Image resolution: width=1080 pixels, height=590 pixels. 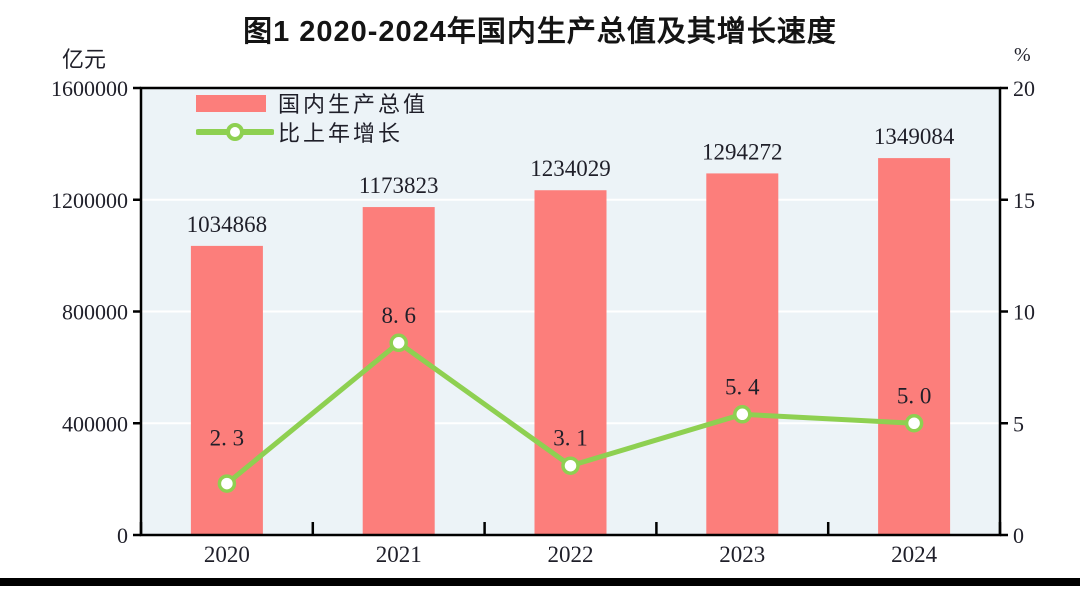 What do you see at coordinates (914, 136) in the screenshot?
I see `bar-value-label: 1349084` at bounding box center [914, 136].